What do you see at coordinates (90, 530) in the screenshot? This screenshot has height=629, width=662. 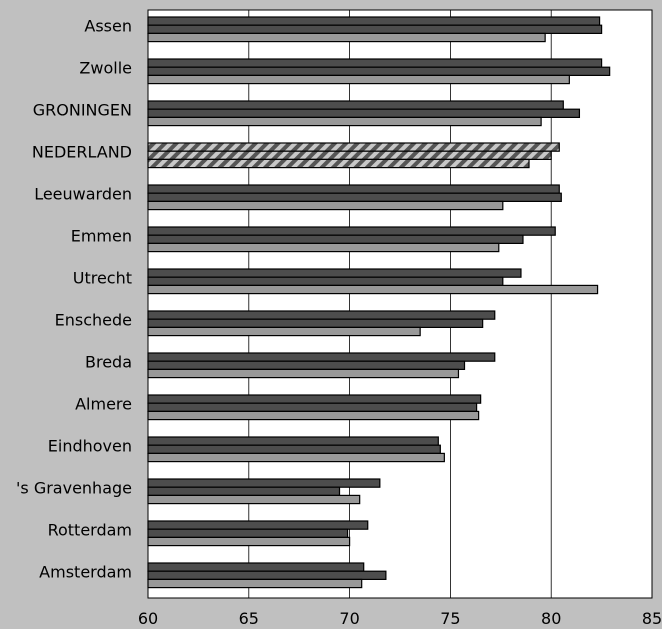 I see `category-label: Rotterdam` at bounding box center [90, 530].